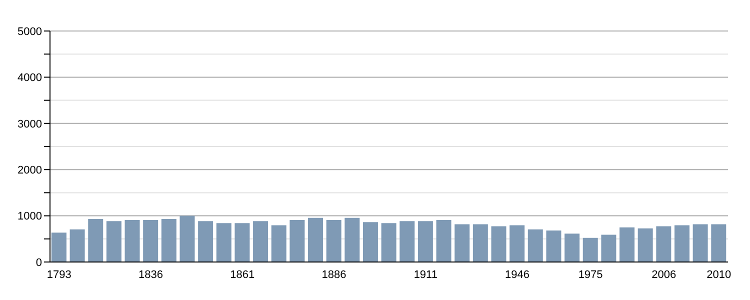 The image size is (750, 300). What do you see at coordinates (719, 274) in the screenshot?
I see `x-tick-label: 2010` at bounding box center [719, 274].